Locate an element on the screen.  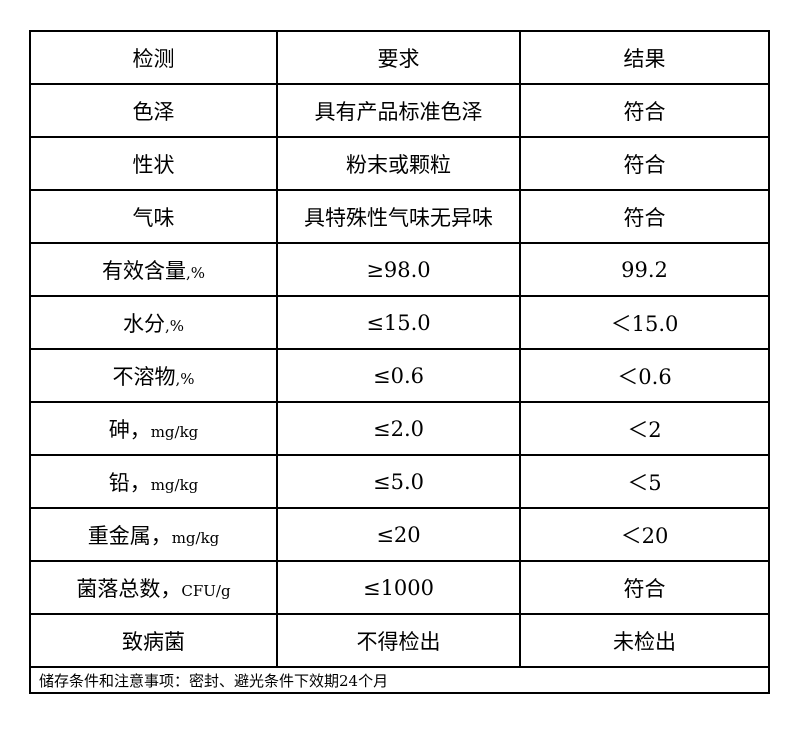
item-name: 不溶物 is located at coordinates (144, 376).